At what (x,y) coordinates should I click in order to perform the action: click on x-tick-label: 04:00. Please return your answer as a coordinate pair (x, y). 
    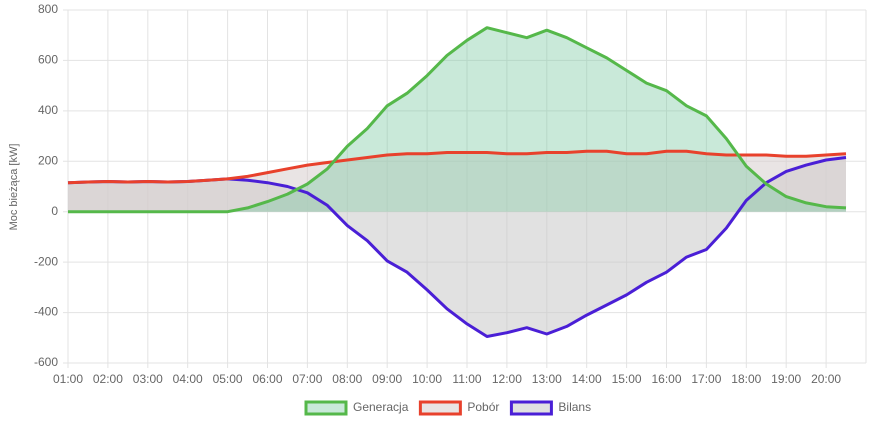
    Looking at the image, I should click on (188, 379).